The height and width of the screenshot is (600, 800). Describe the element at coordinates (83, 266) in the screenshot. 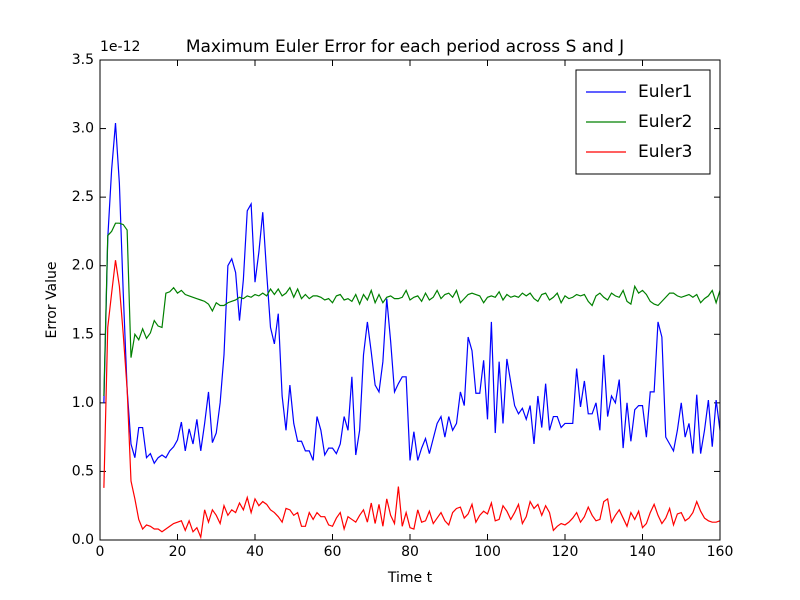

I see `y-tick-label: 2.0` at that location.